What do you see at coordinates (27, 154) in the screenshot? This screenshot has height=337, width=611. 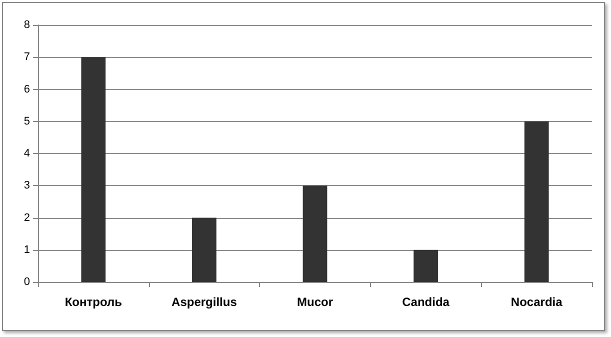 I see `y-tick-label: 4` at bounding box center [27, 154].